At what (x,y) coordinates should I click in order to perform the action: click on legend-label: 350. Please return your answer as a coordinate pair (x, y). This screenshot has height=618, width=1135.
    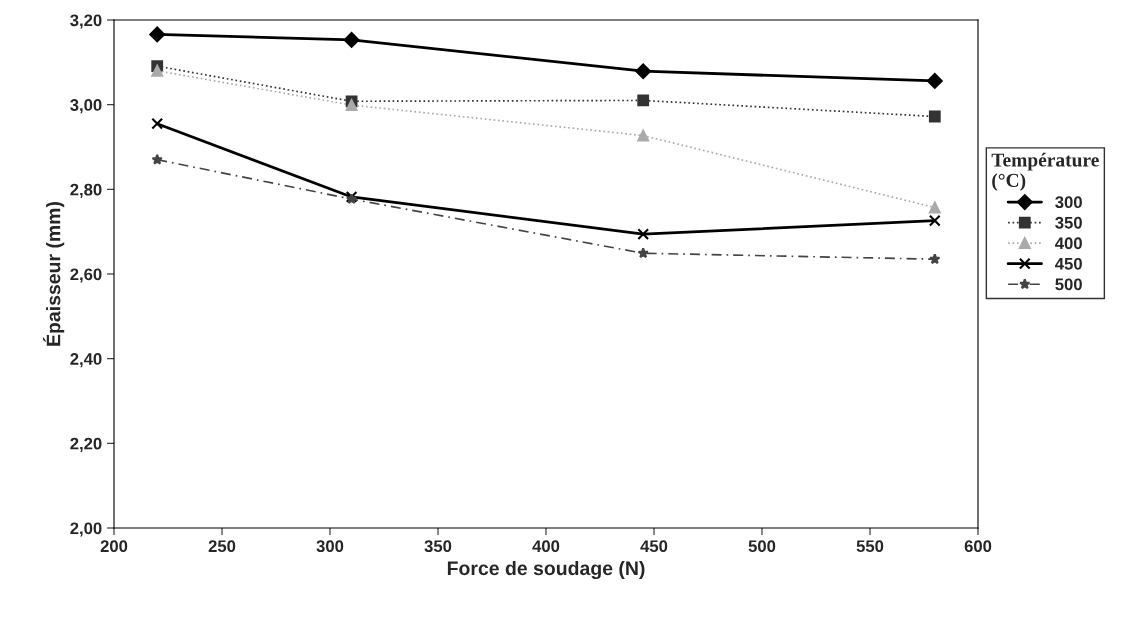
    Looking at the image, I should click on (1068, 222).